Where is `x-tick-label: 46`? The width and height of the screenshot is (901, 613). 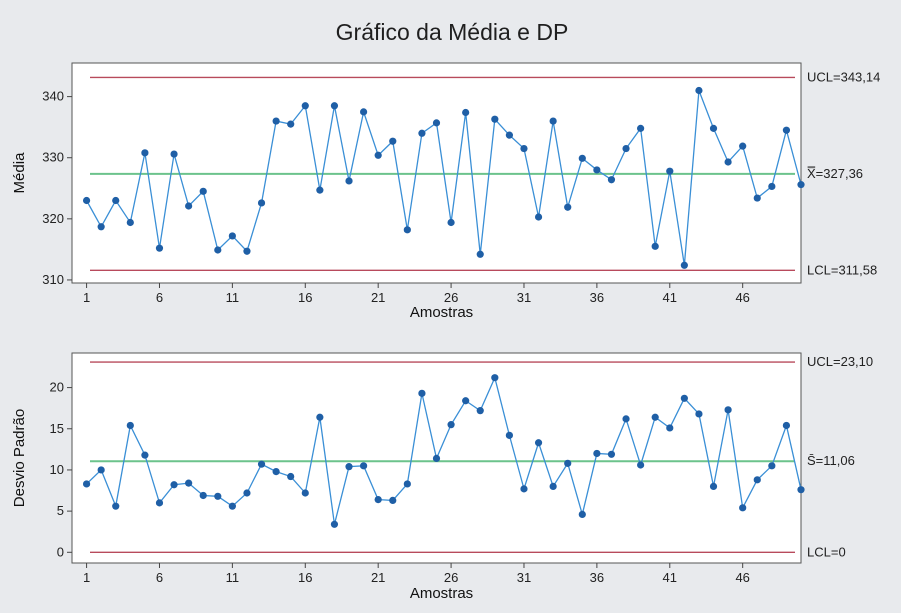
x-tick-label: 46 is located at coordinates (742, 577).